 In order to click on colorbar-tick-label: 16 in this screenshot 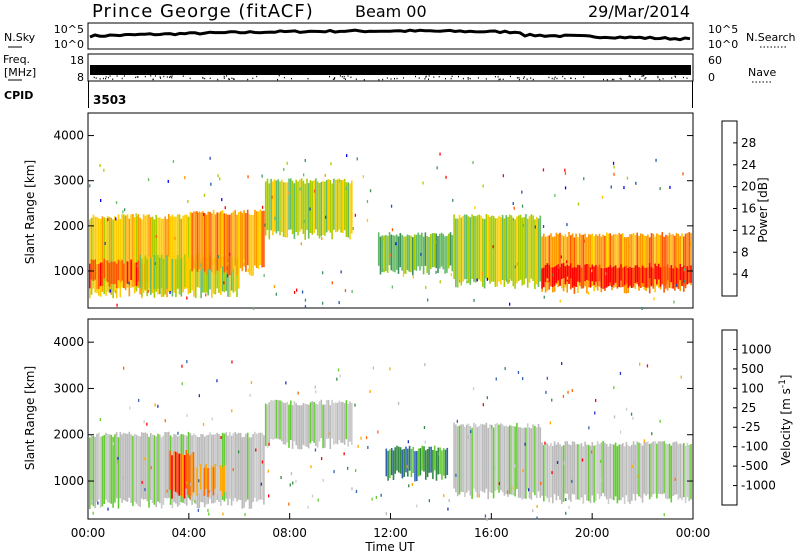, I will do `click(748, 209)`.